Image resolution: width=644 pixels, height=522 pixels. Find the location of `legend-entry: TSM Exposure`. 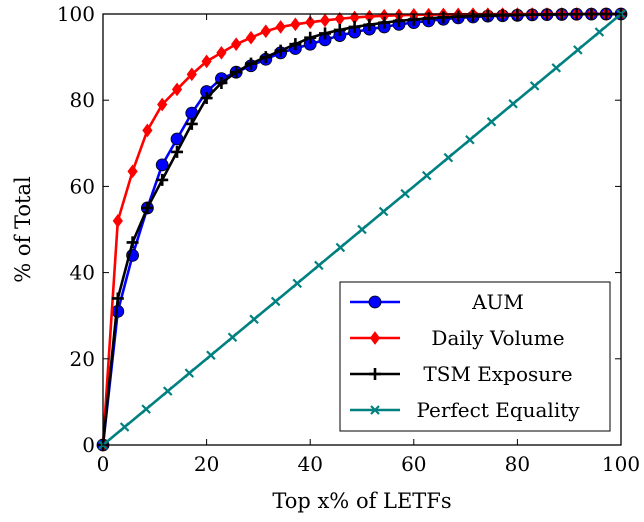

legend-entry: TSM Exposure is located at coordinates (461, 374).